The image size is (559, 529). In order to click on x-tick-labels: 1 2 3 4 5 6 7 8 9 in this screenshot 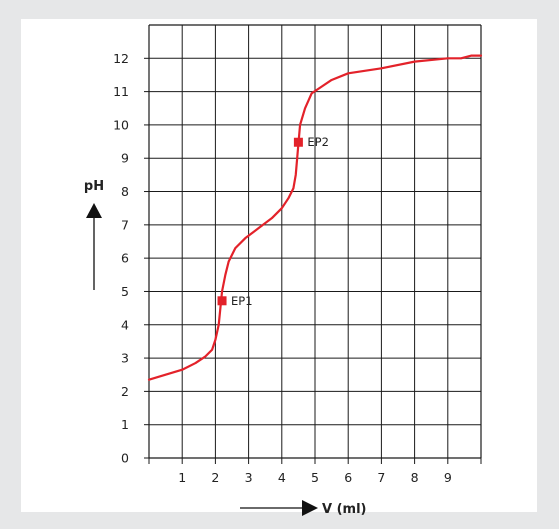, I will do `click(315, 477)`.